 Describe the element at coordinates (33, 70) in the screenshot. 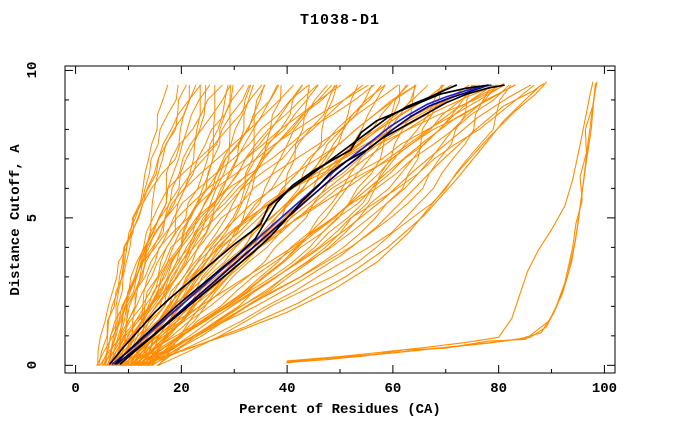

I see `y-tick-label: 10` at that location.